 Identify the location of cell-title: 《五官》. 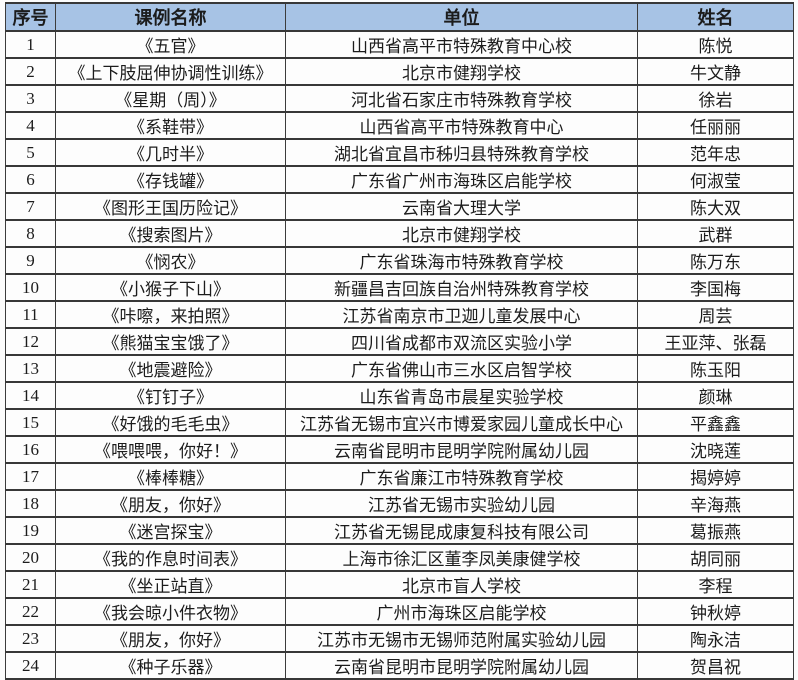
(170, 44).